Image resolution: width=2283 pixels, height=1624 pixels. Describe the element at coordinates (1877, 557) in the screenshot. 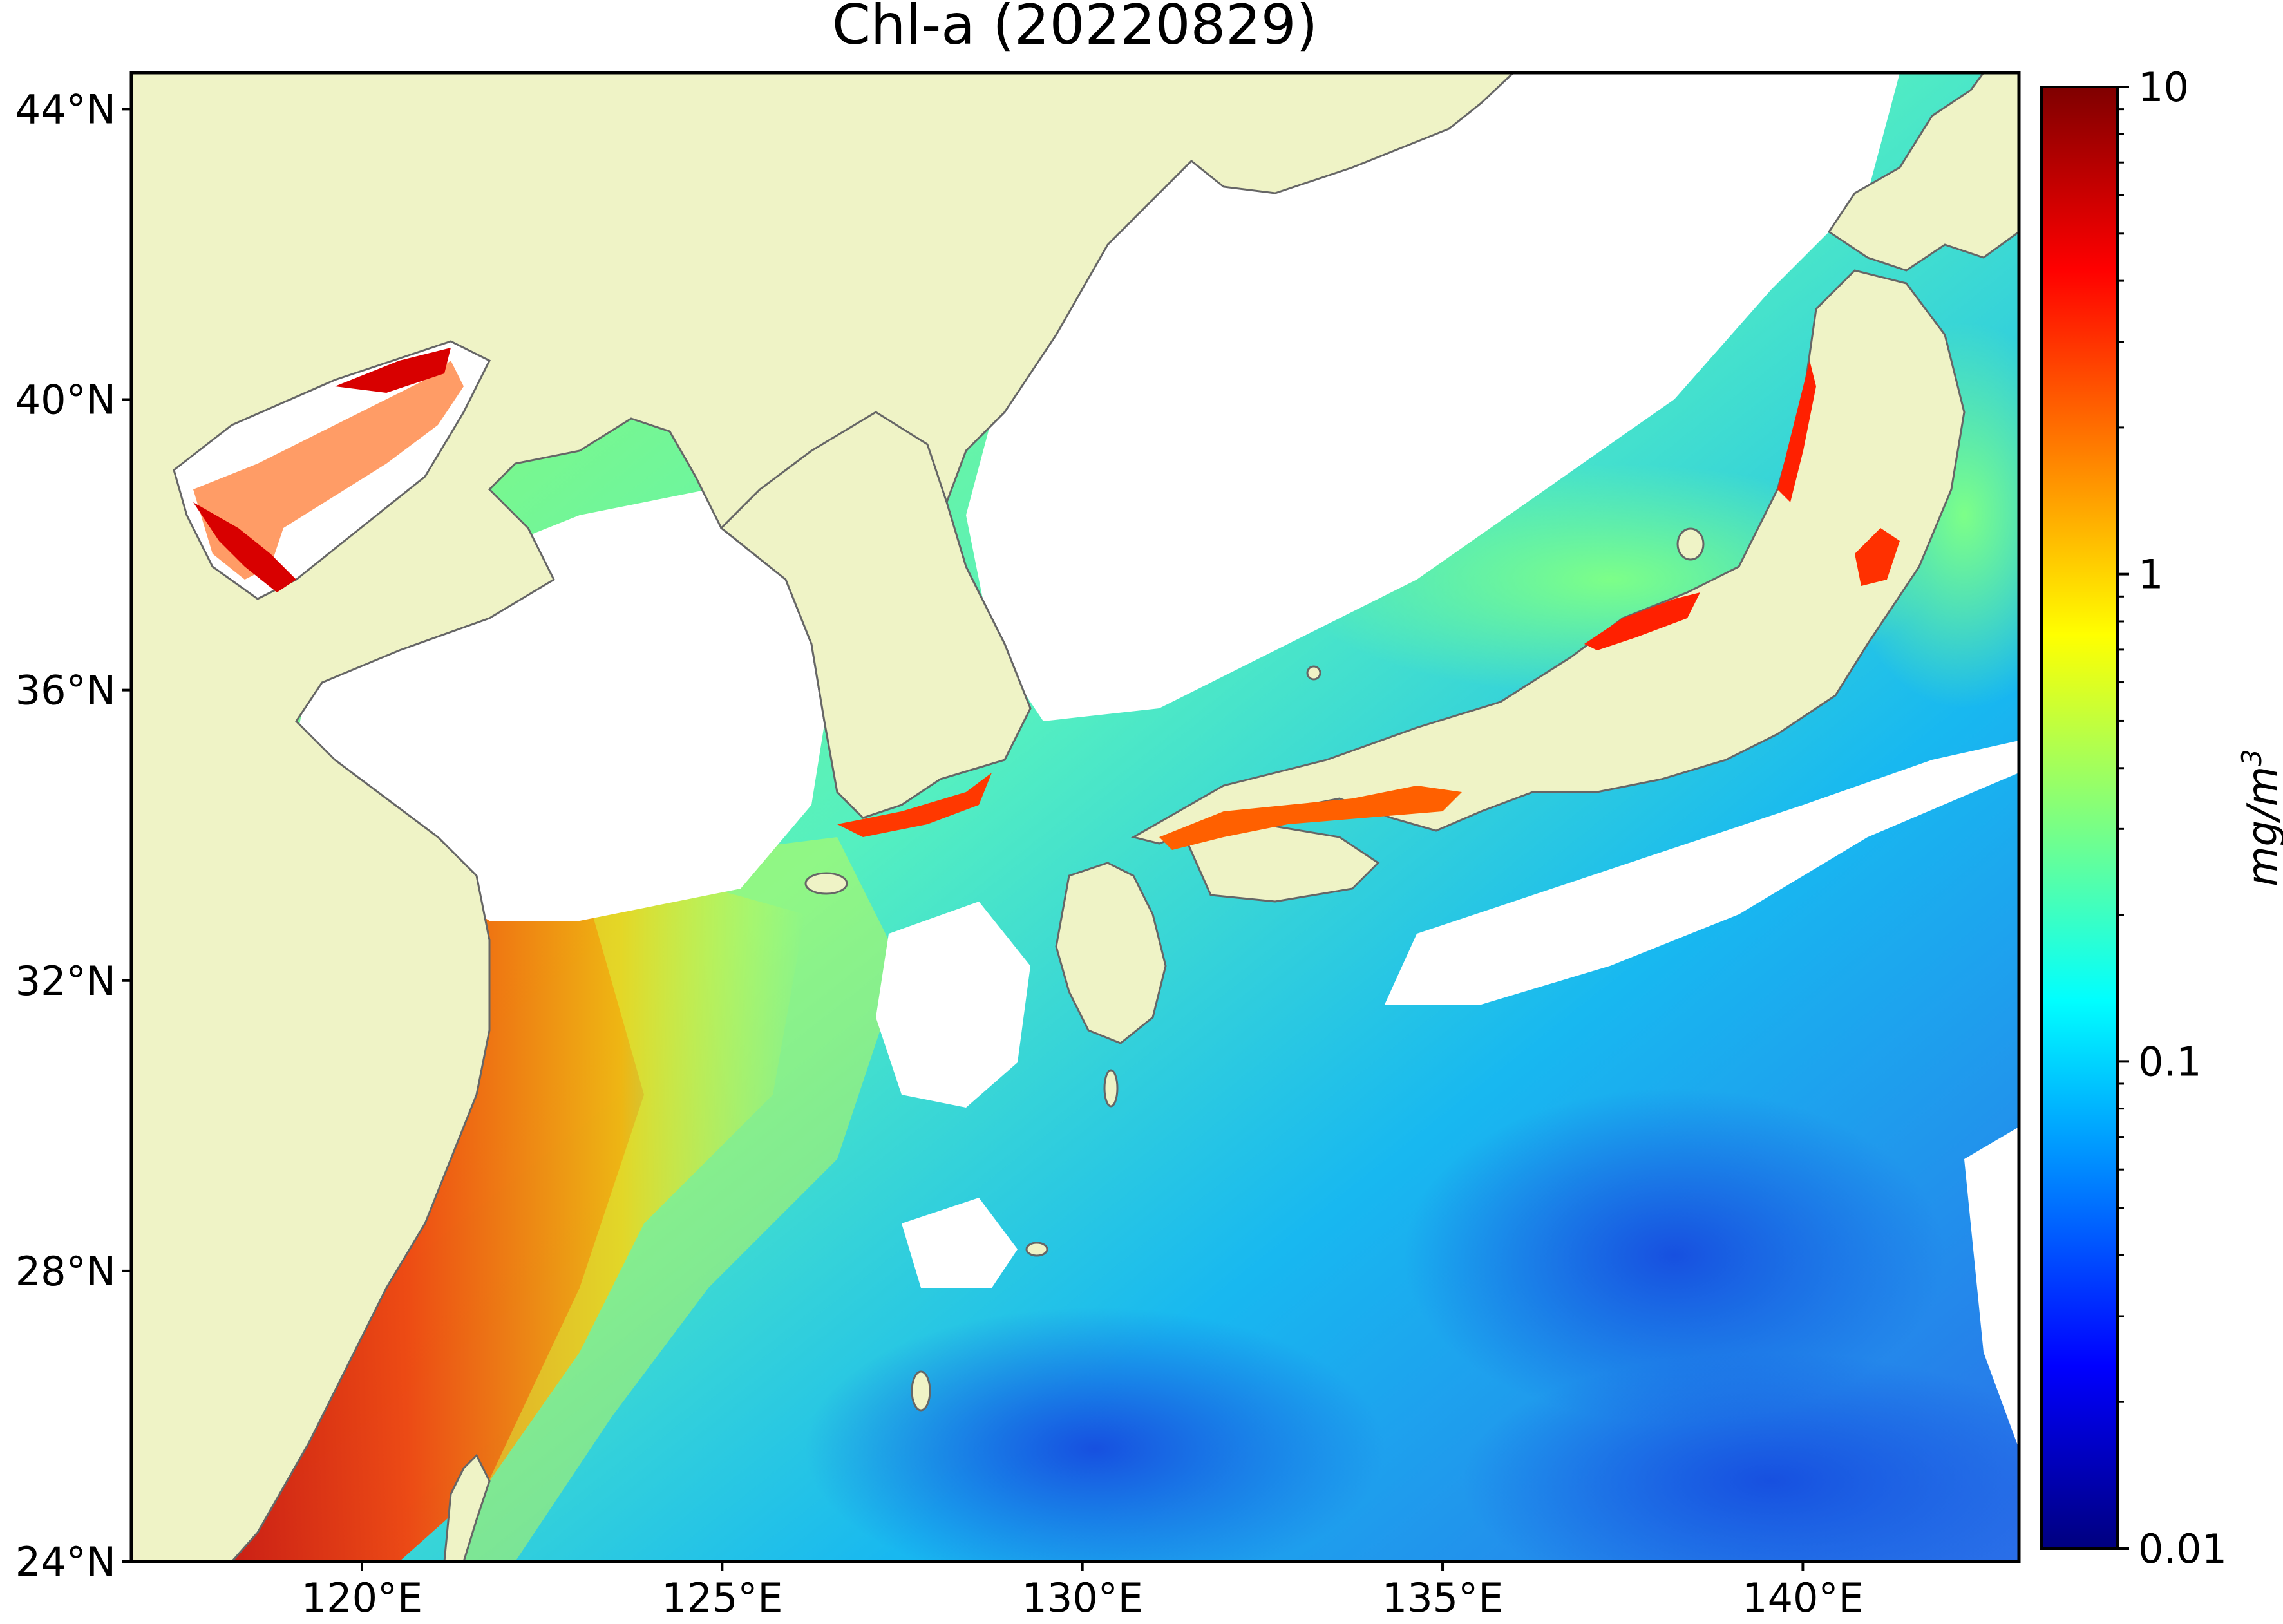

I see `high-chl-tokyo-bay` at that location.